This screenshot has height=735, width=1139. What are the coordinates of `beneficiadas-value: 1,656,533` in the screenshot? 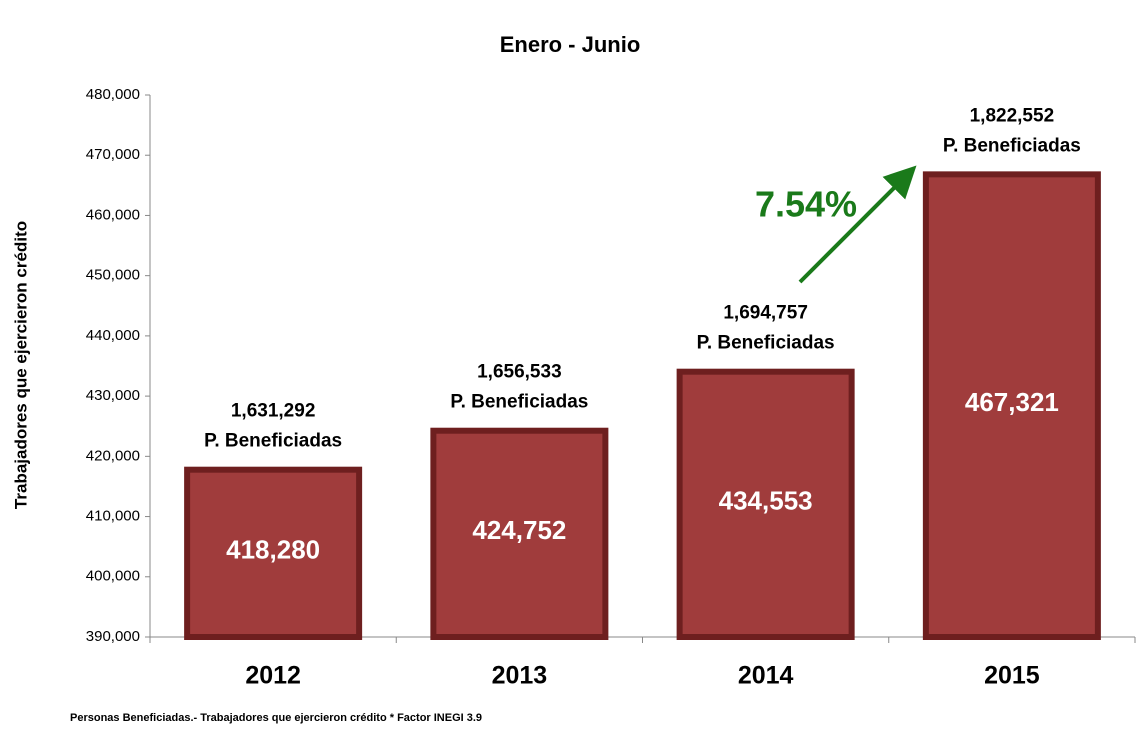 It's located at (519, 372).